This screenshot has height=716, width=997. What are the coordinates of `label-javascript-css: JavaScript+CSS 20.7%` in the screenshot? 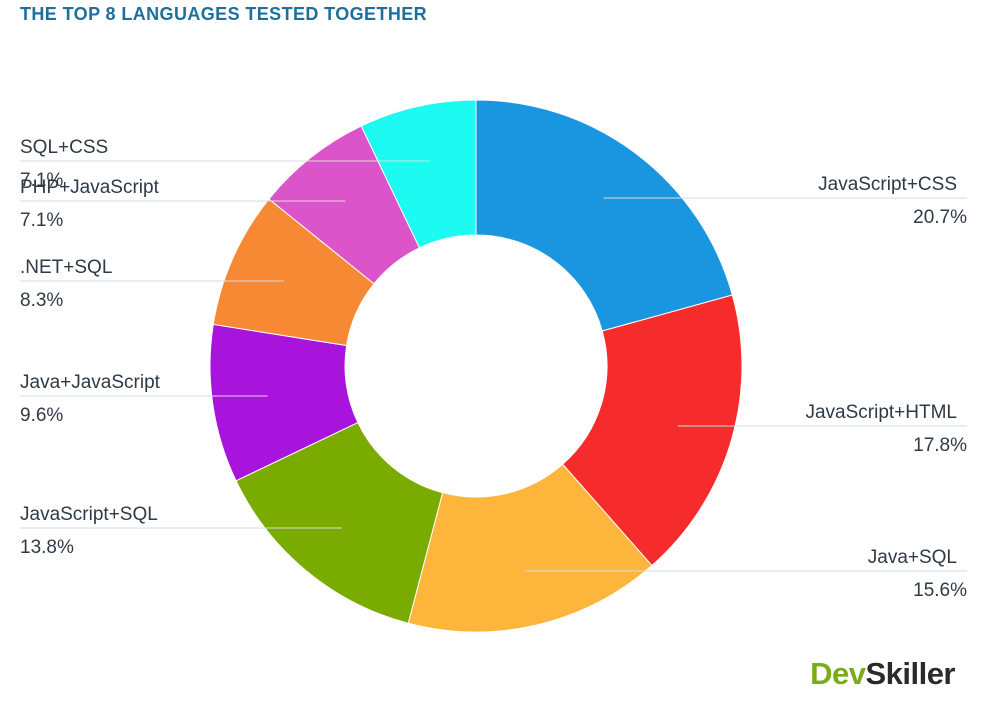 It's located at (785, 201).